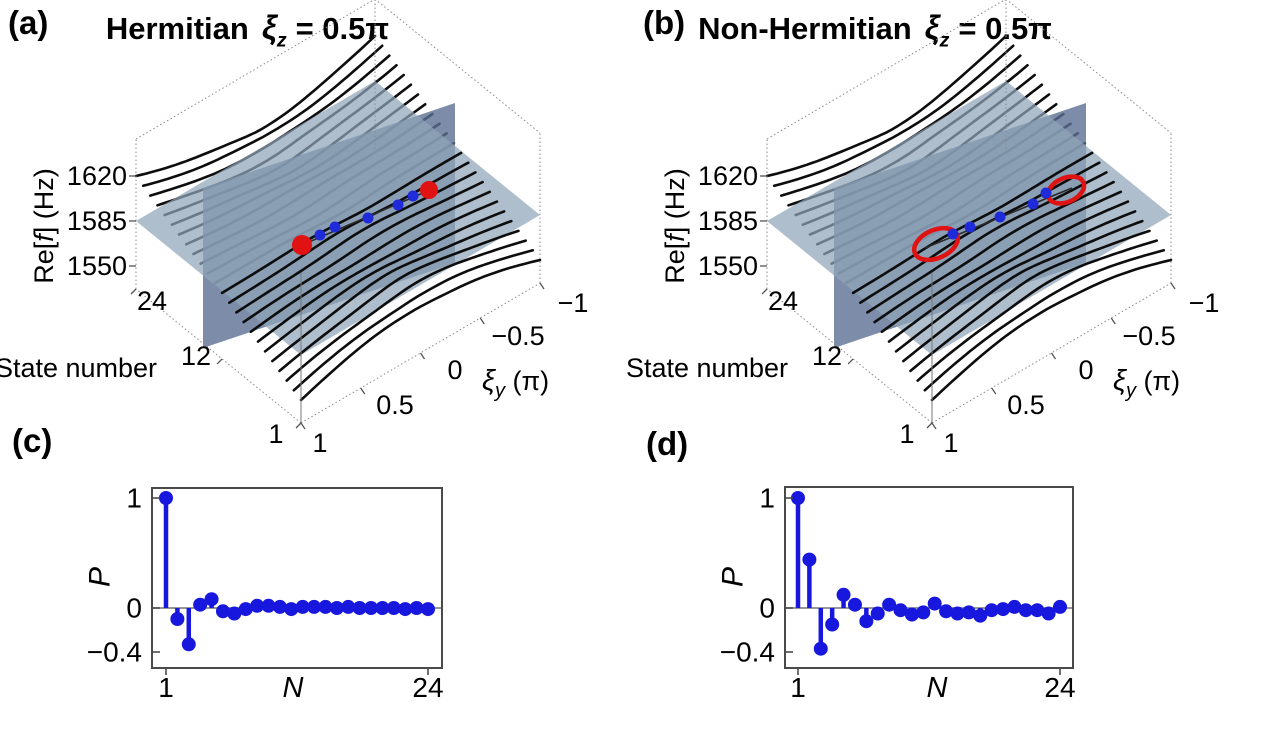 The height and width of the screenshot is (730, 1269). I want to click on panel-a-title-prefix: Hermitian, so click(177, 28).